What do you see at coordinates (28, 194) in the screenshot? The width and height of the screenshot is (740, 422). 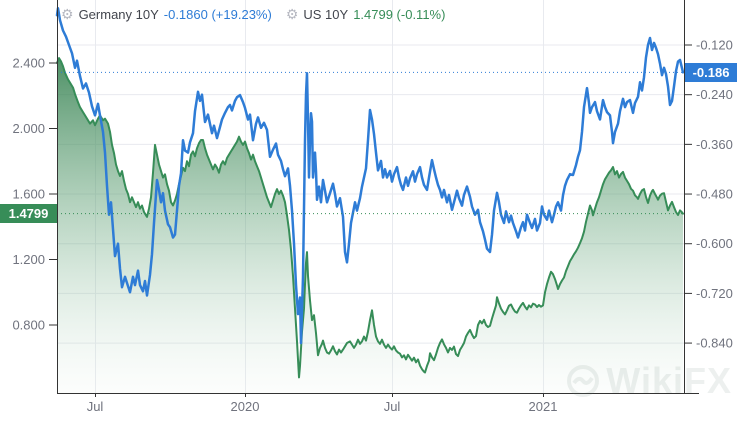 I see `left-axis-tick-label: 1.600` at bounding box center [28, 194].